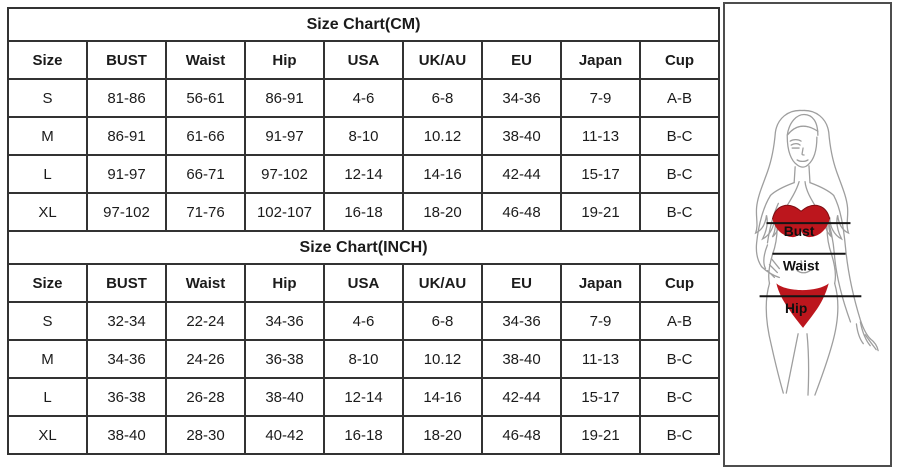 The height and width of the screenshot is (475, 900). I want to click on table-cell: 7-9, so click(600, 98).